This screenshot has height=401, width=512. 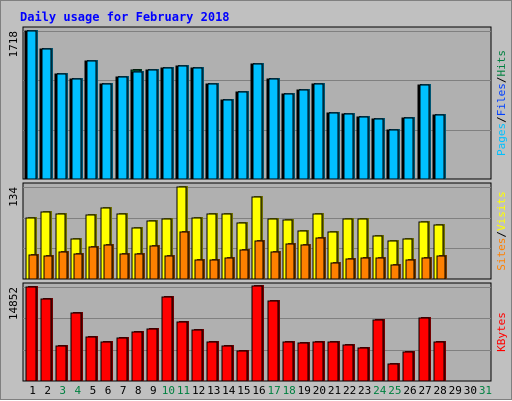 I want to click on max-label-bottom: 14852, so click(x=13, y=303).